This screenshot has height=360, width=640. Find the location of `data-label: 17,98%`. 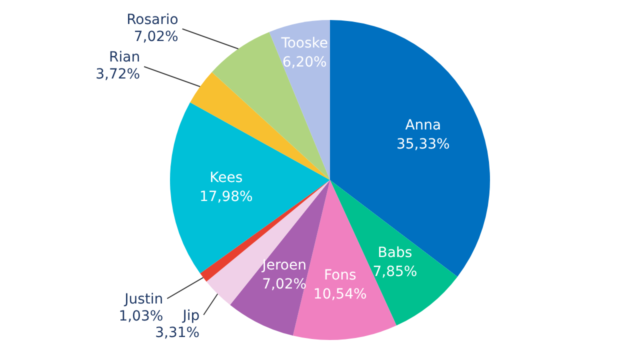

data-label: 17,98% is located at coordinates (226, 197).